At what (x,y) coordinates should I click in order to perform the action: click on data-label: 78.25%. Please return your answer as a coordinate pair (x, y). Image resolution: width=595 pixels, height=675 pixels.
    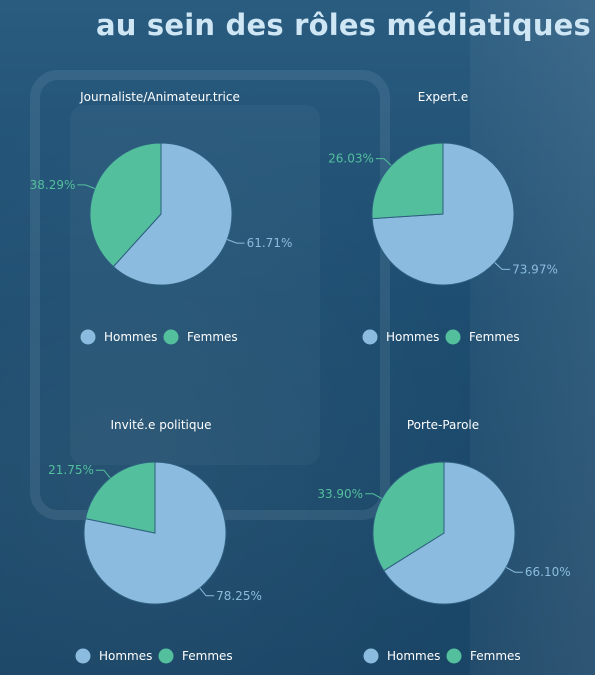
    Looking at the image, I should click on (239, 596).